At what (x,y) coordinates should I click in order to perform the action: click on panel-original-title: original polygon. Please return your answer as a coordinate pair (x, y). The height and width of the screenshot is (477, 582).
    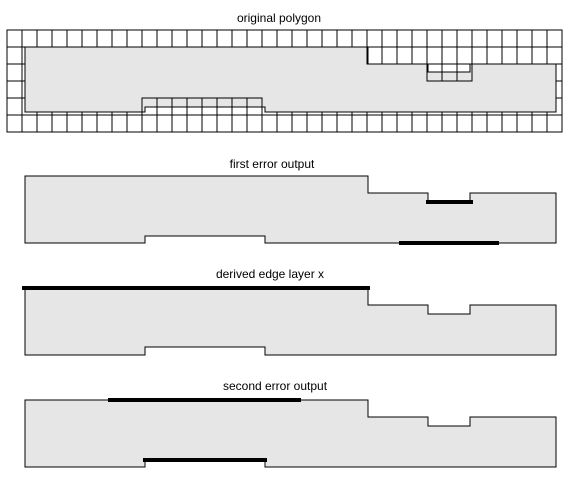
    Looking at the image, I should click on (279, 18).